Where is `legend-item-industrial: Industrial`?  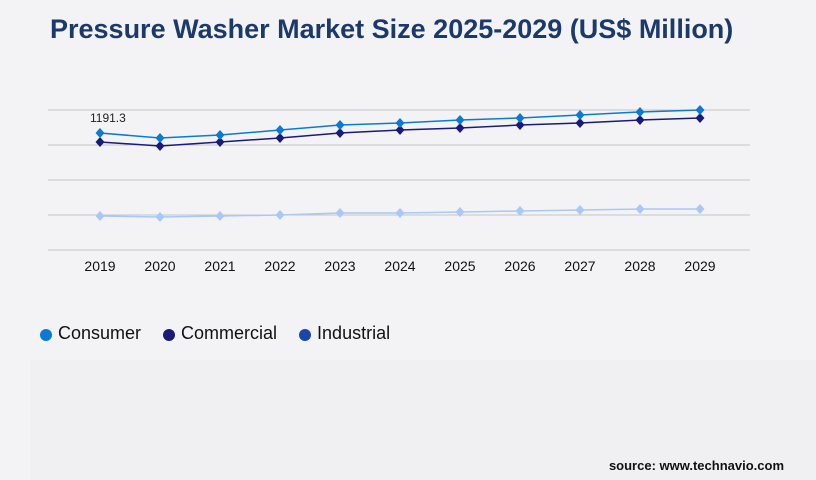 legend-item-industrial: Industrial is located at coordinates (344, 333).